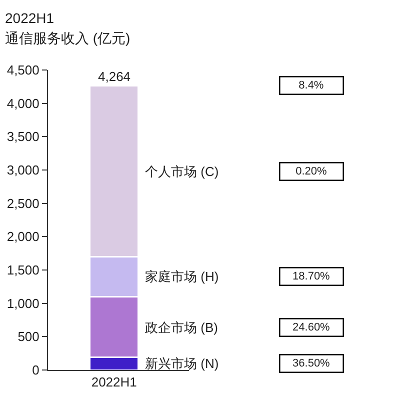 This screenshot has height=400, width=400. I want to click on text: 36.50%, so click(311, 363).